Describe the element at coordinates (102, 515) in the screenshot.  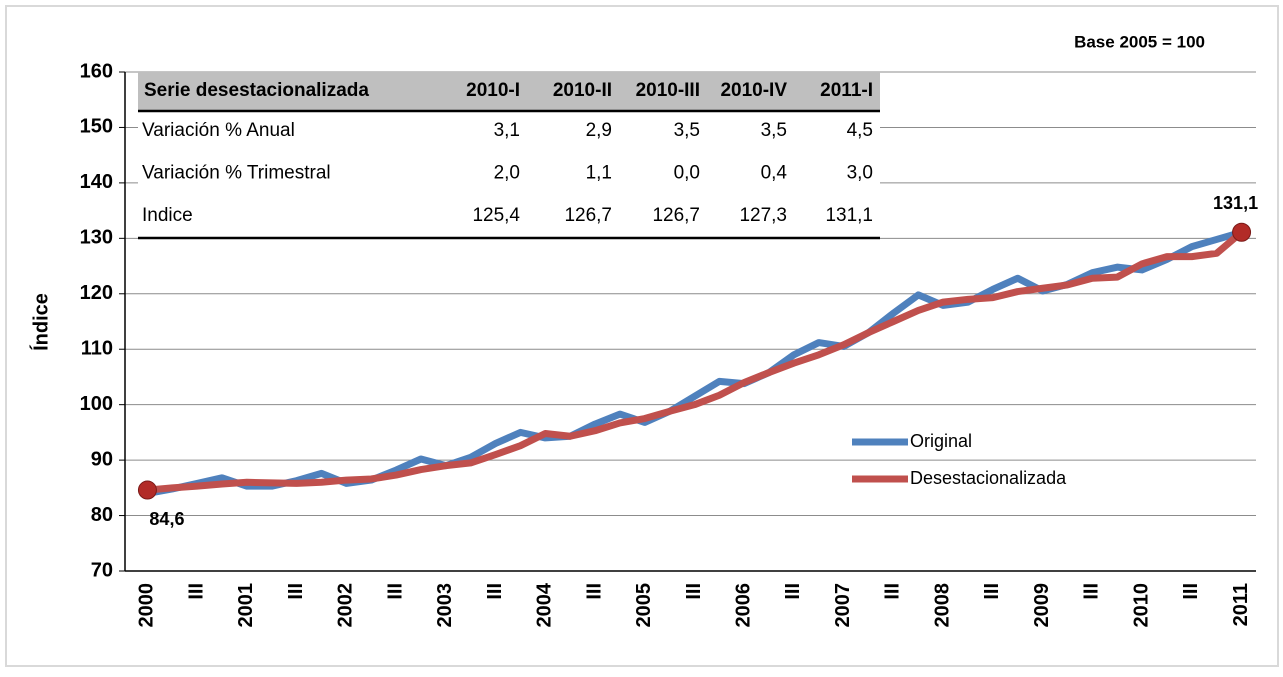
I see `y-tick-label: 80` at that location.